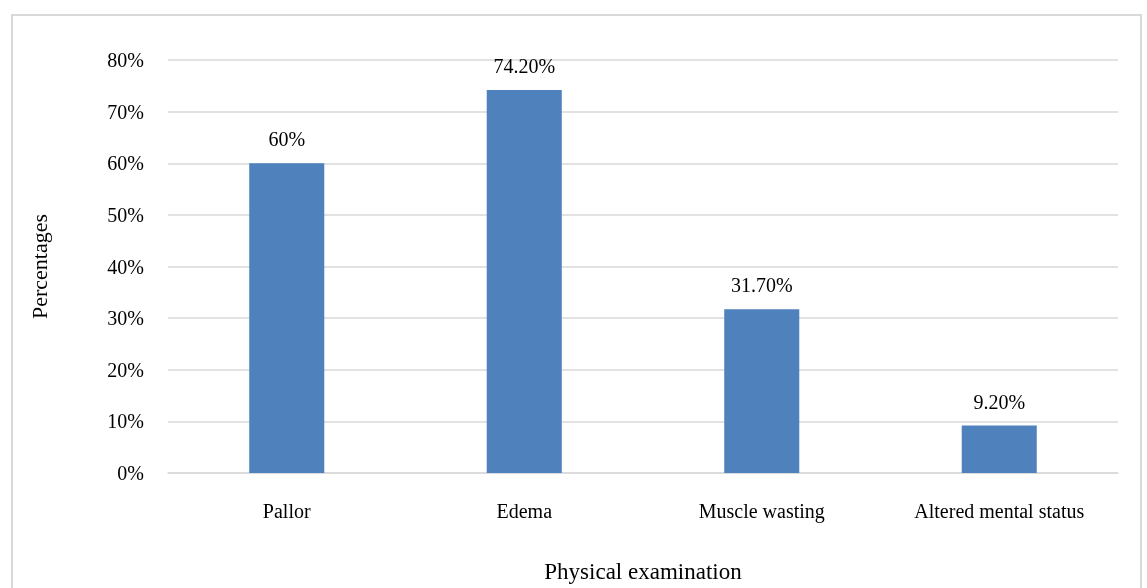  Describe the element at coordinates (39, 266) in the screenshot. I see `y-axis-title: Percentages` at that location.